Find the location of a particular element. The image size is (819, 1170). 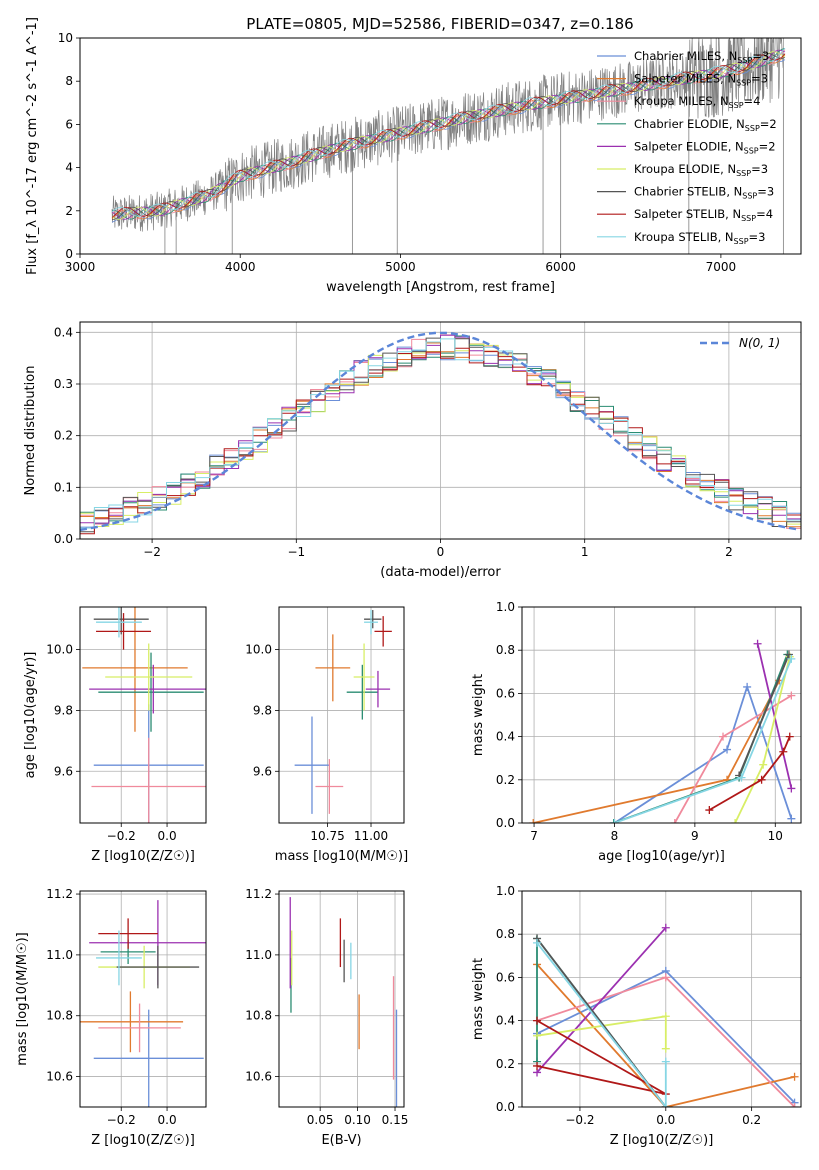

mass_vs_EBV-frame is located at coordinates (341, 999).